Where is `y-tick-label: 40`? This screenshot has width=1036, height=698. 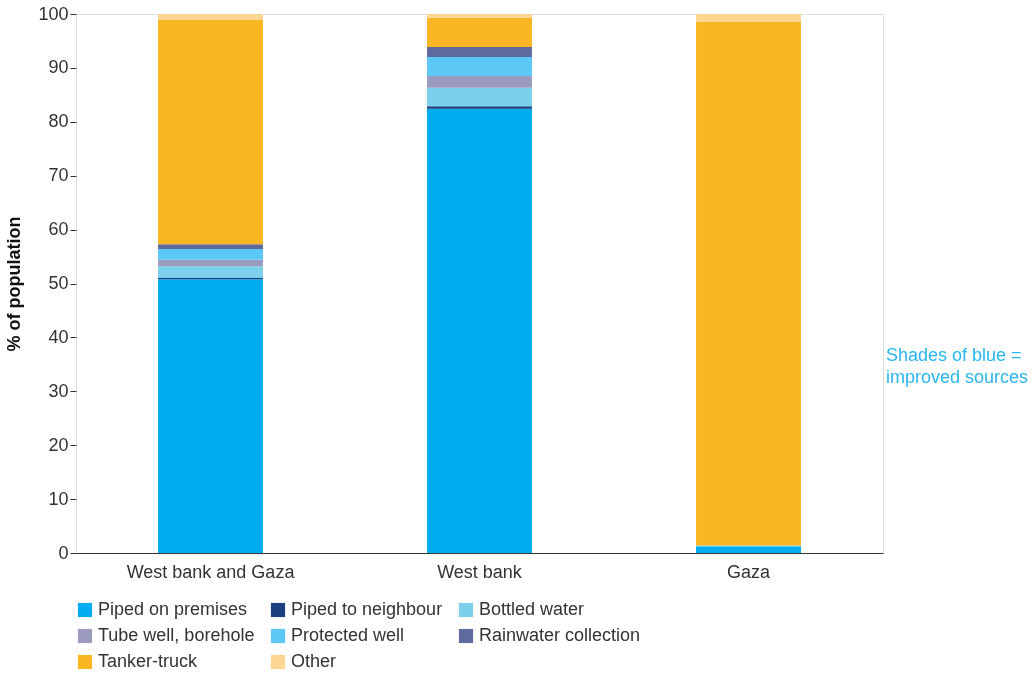 y-tick-label: 40 is located at coordinates (58, 336).